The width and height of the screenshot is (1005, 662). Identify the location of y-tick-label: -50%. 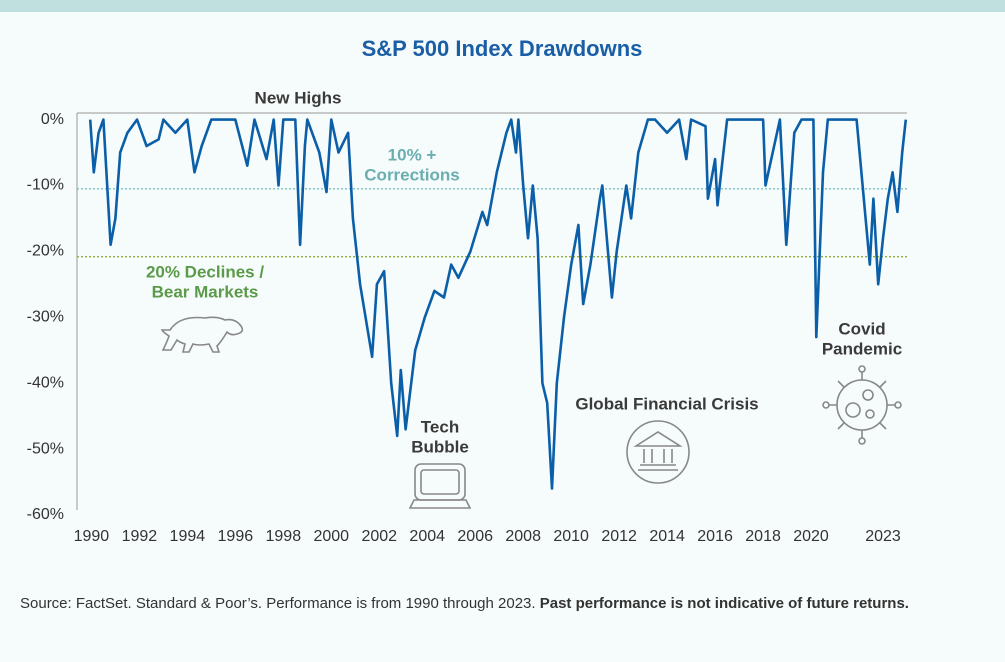
(45, 448).